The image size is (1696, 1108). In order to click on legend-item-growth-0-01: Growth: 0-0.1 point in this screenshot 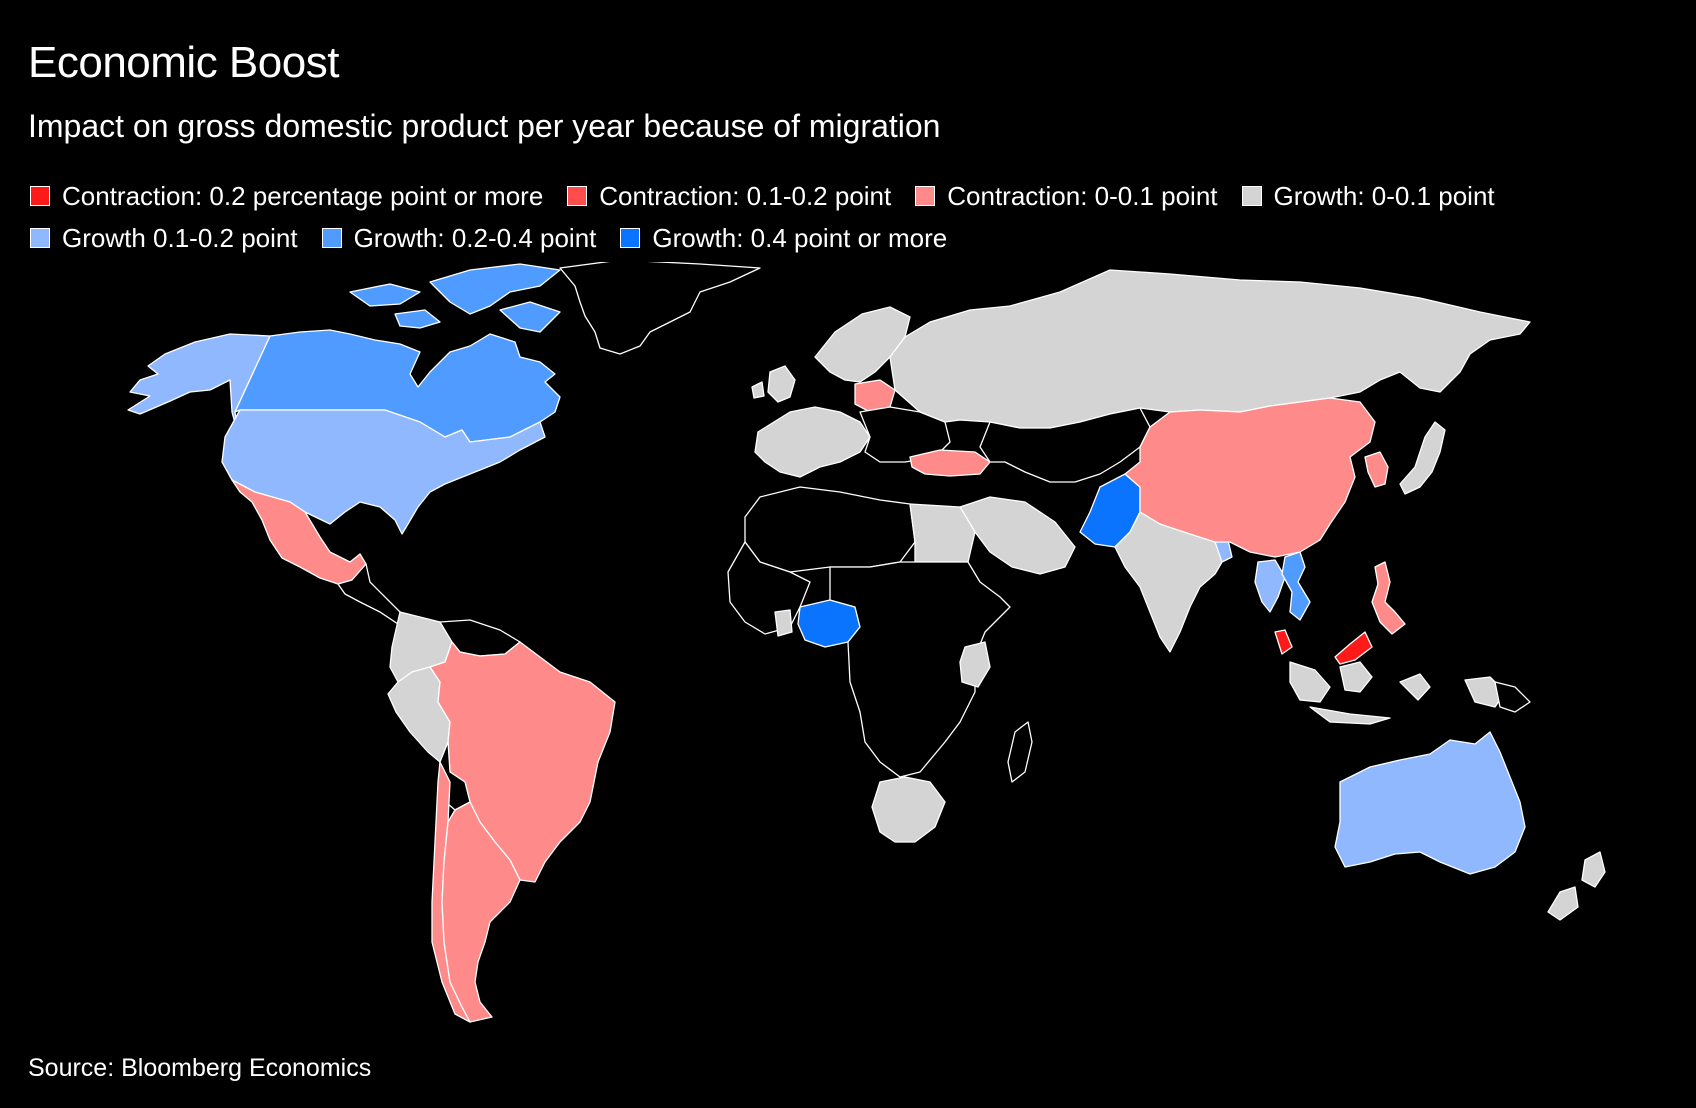, I will do `click(1368, 196)`.